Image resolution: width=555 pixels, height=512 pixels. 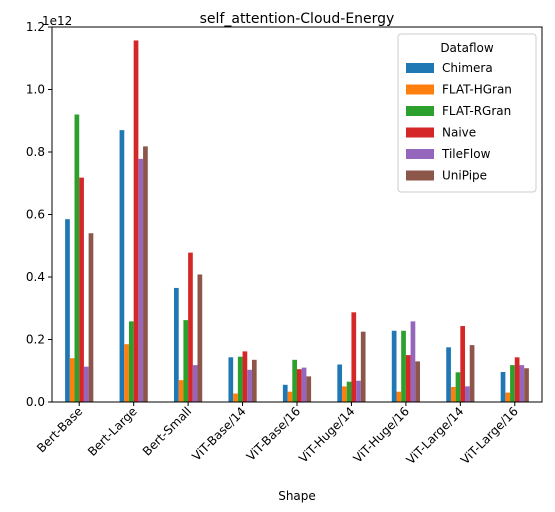 I want to click on x-tick-label: ViT-Large/14, so click(x=435, y=435).